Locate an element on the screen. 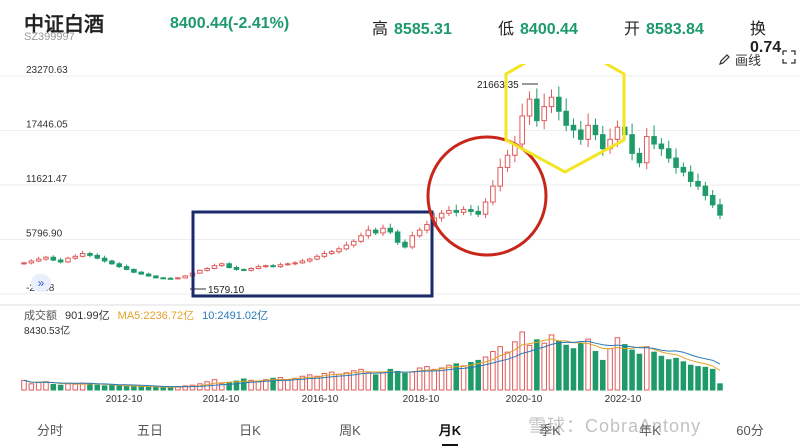 The height and width of the screenshot is (448, 800). low-value: 8400.44 is located at coordinates (549, 29).